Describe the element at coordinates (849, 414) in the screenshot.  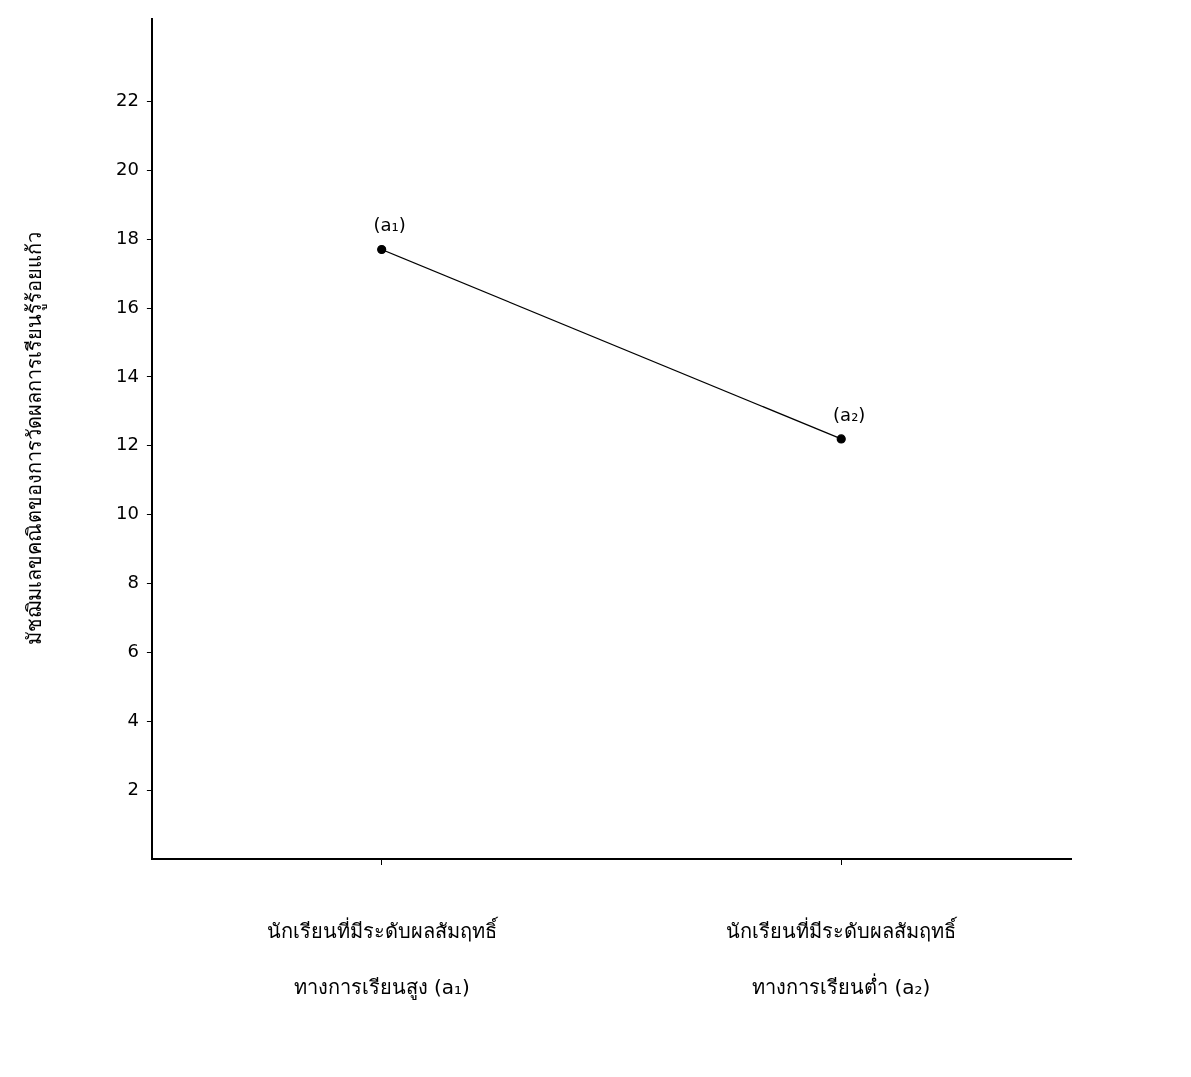
I see `annotation: (a₂)` at that location.